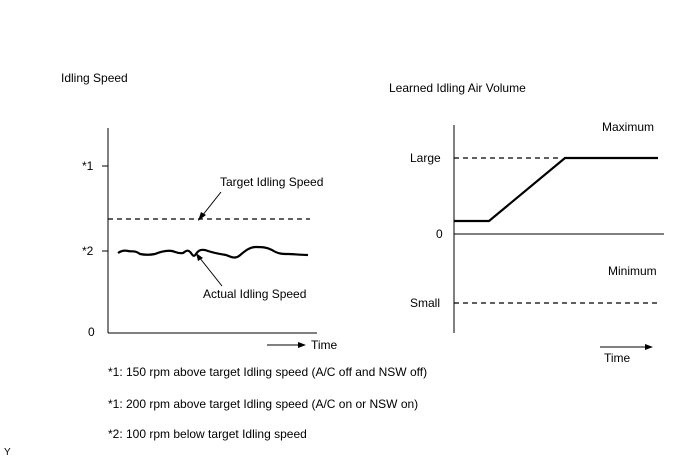 This screenshot has width=688, height=463. What do you see at coordinates (88, 251) in the screenshot?
I see `y-tick-label-star2: *2` at bounding box center [88, 251].